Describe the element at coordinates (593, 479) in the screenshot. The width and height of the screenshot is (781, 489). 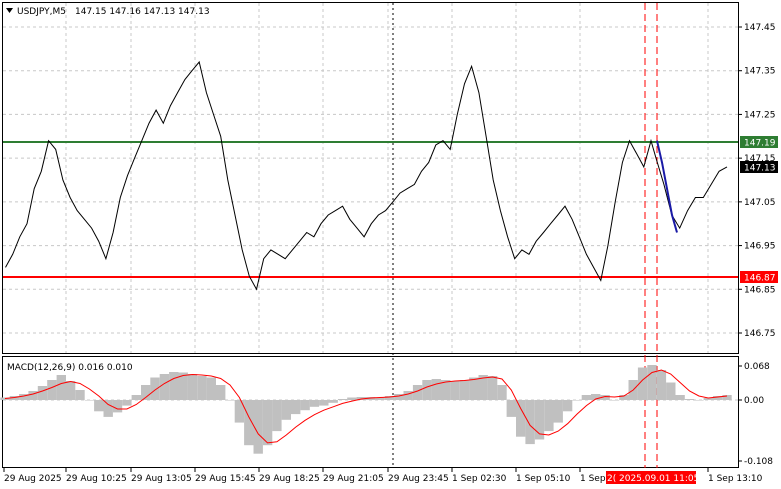
I see `time-label: 1 Sep` at that location.